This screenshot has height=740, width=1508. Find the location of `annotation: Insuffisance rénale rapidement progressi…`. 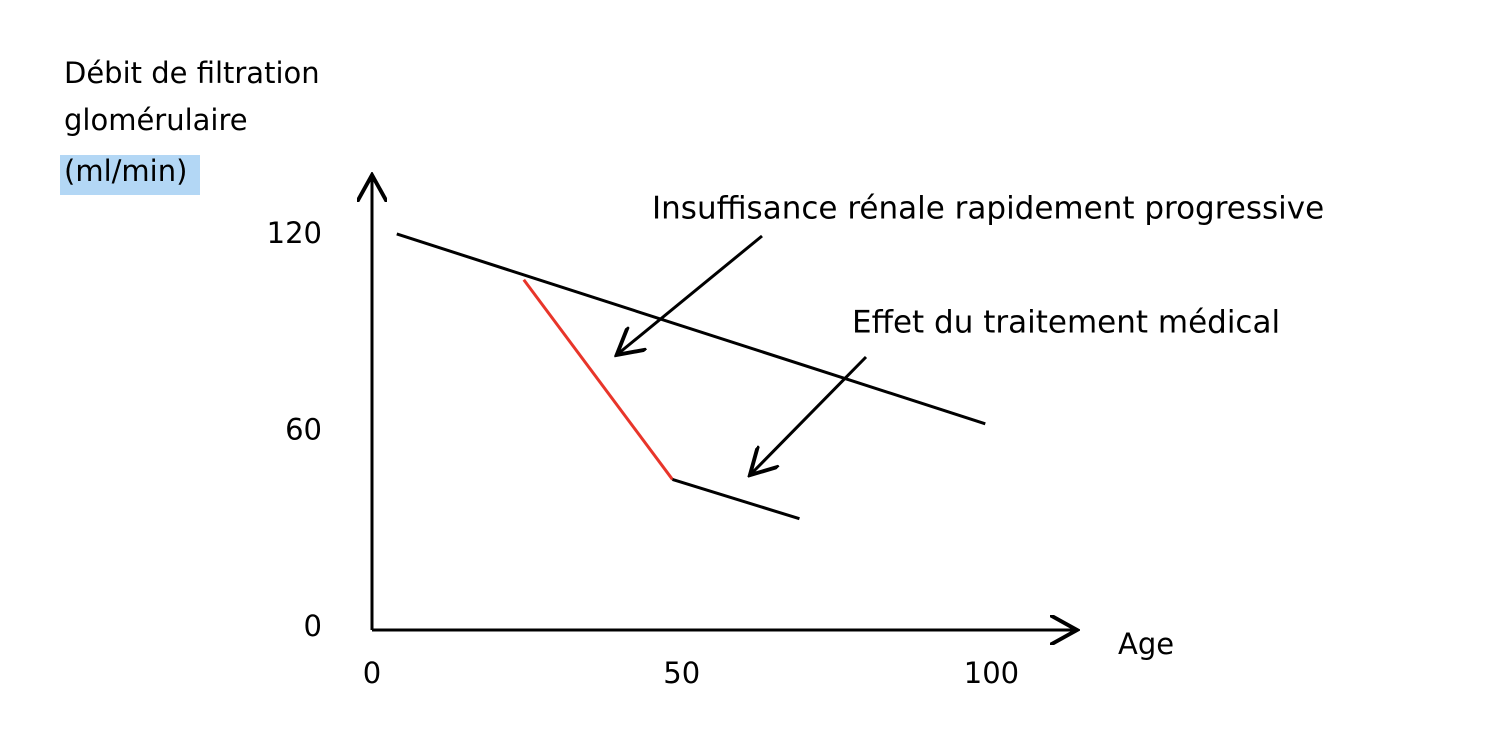

annotation: Insuffisance rénale rapidement progressi… is located at coordinates (988, 209).